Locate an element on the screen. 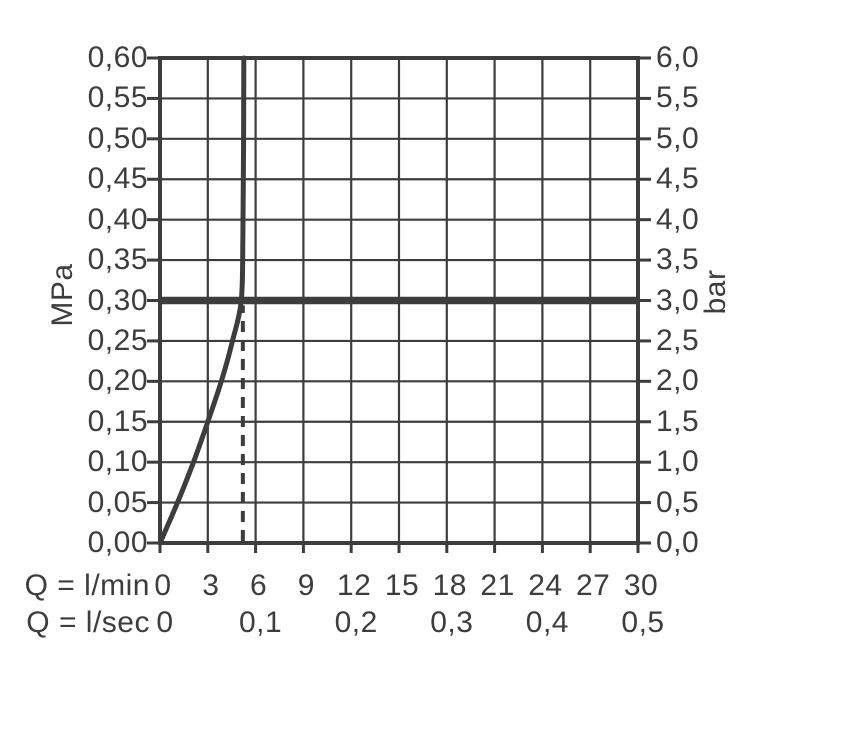 The image size is (858, 748). x-axis-lmin-tick-label: 9 is located at coordinates (306, 585).